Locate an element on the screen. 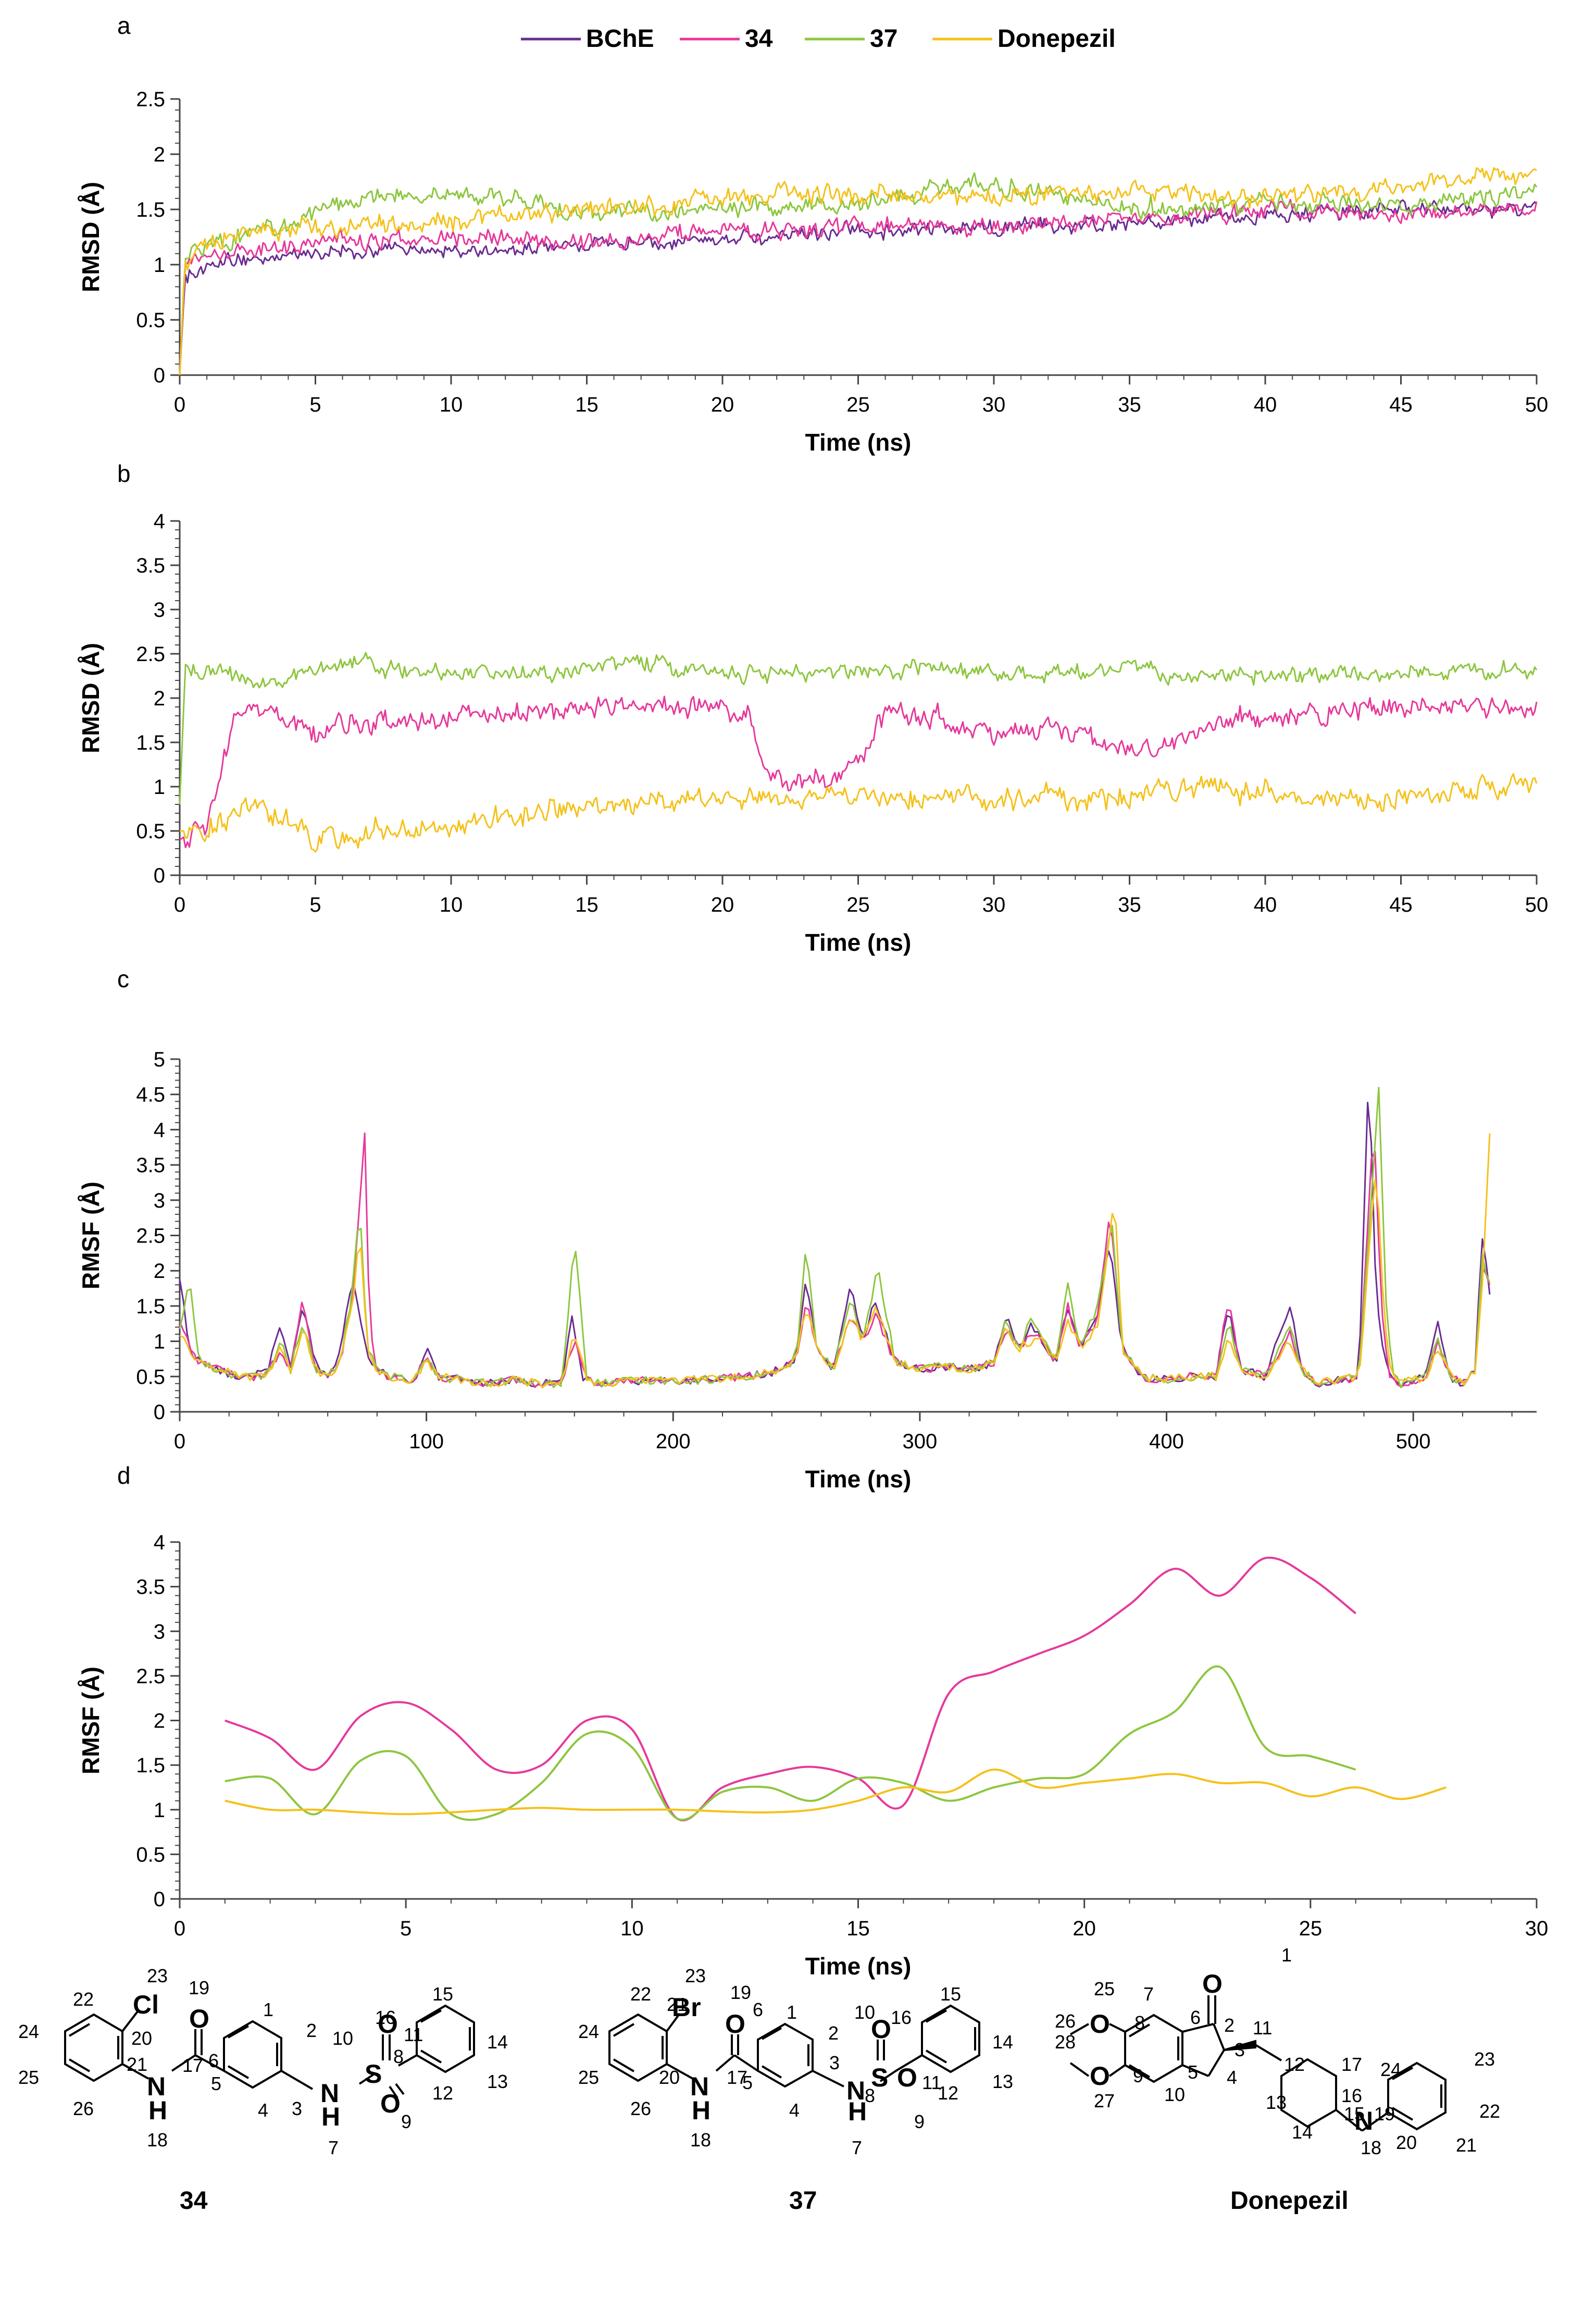 This screenshot has height=2311, width=1596. panel-a-x-tick-label: 15 is located at coordinates (586, 404).